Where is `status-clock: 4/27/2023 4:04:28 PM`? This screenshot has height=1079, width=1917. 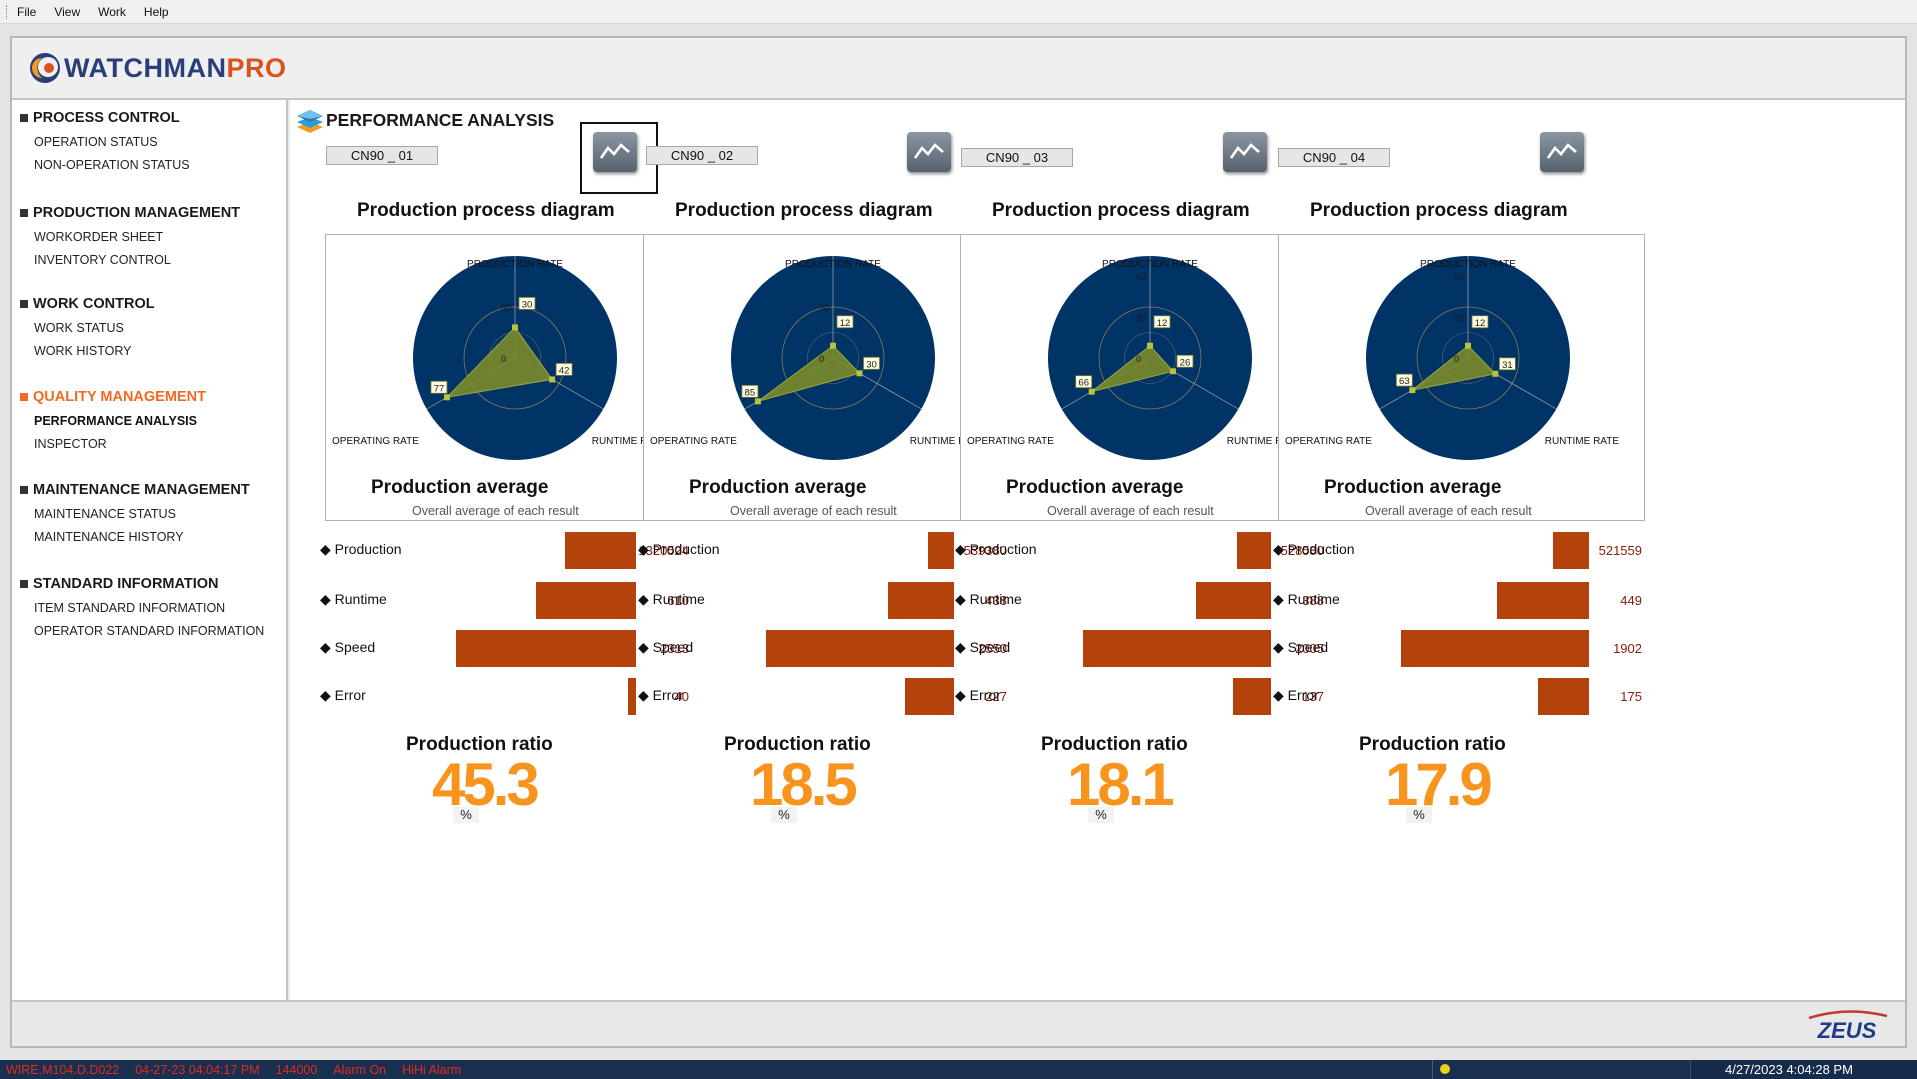 status-clock: 4/27/2023 4:04:28 PM is located at coordinates (1803, 1069).